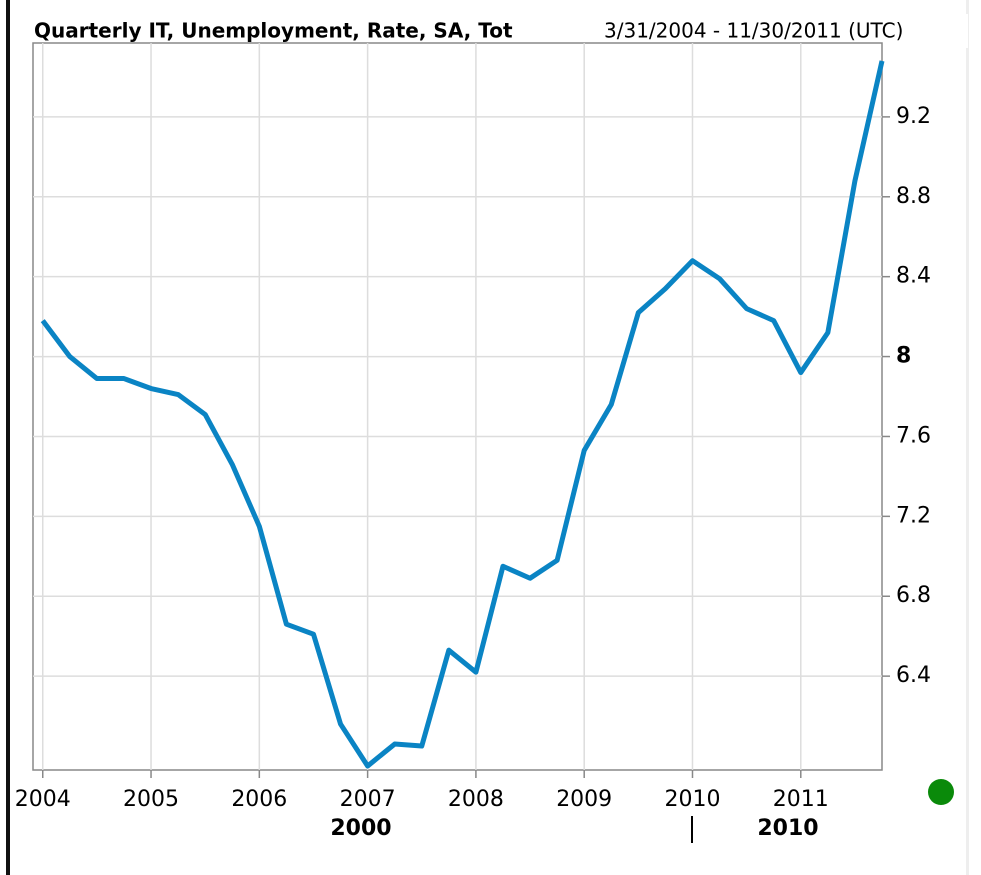 The height and width of the screenshot is (875, 981). Describe the element at coordinates (753, 31) in the screenshot. I see `chart-subtitle: 3/31/2004 - 11/30/2011 (UTC)` at that location.